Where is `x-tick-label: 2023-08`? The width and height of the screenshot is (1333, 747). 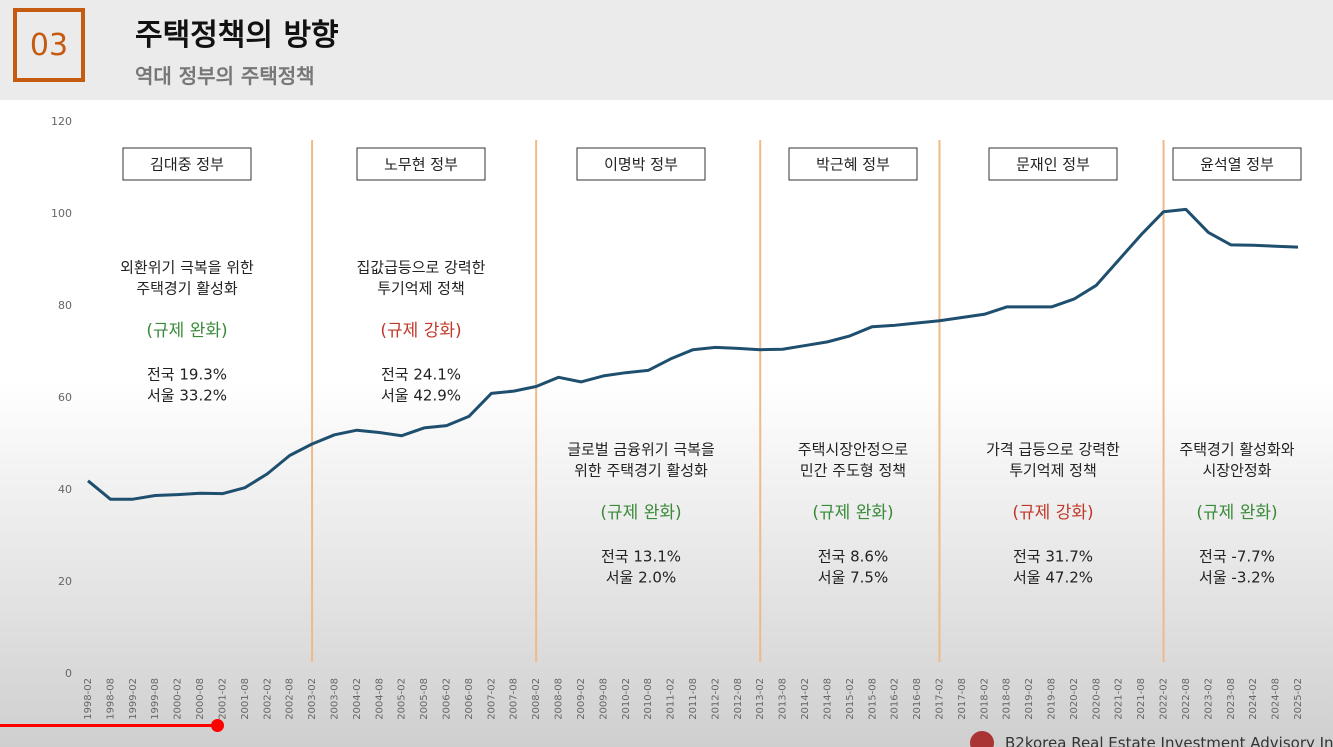 x-tick-label: 2023-08 is located at coordinates (1231, 699).